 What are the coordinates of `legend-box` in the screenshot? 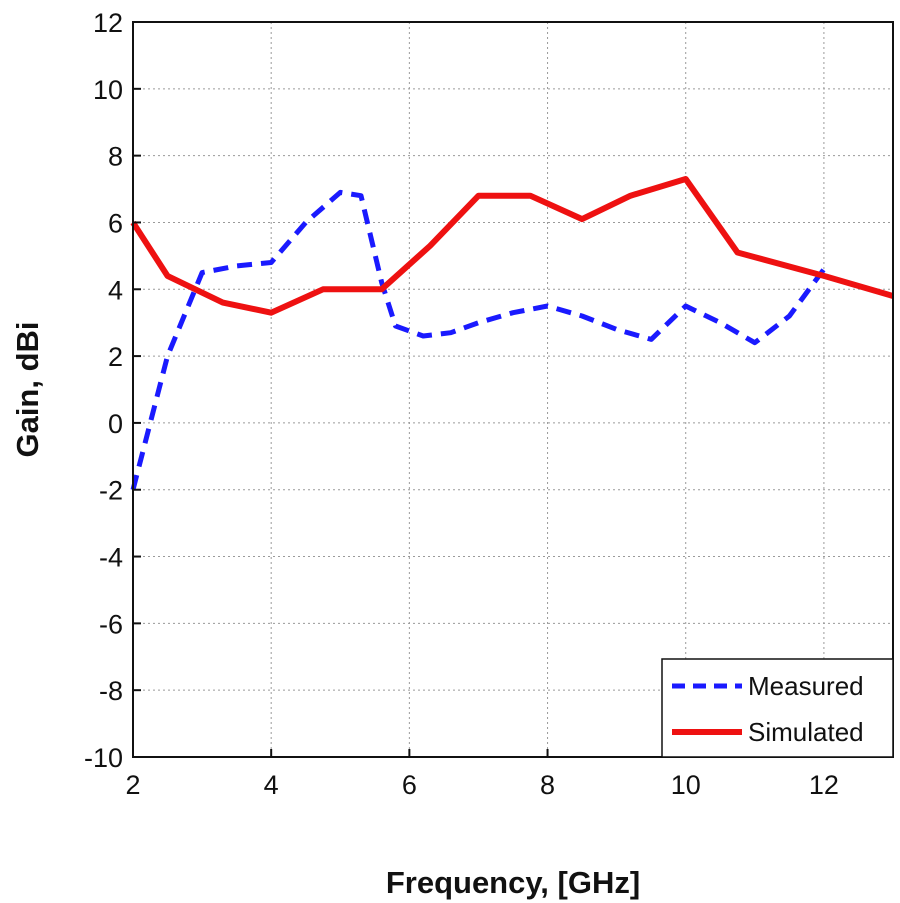 It's located at (777, 708).